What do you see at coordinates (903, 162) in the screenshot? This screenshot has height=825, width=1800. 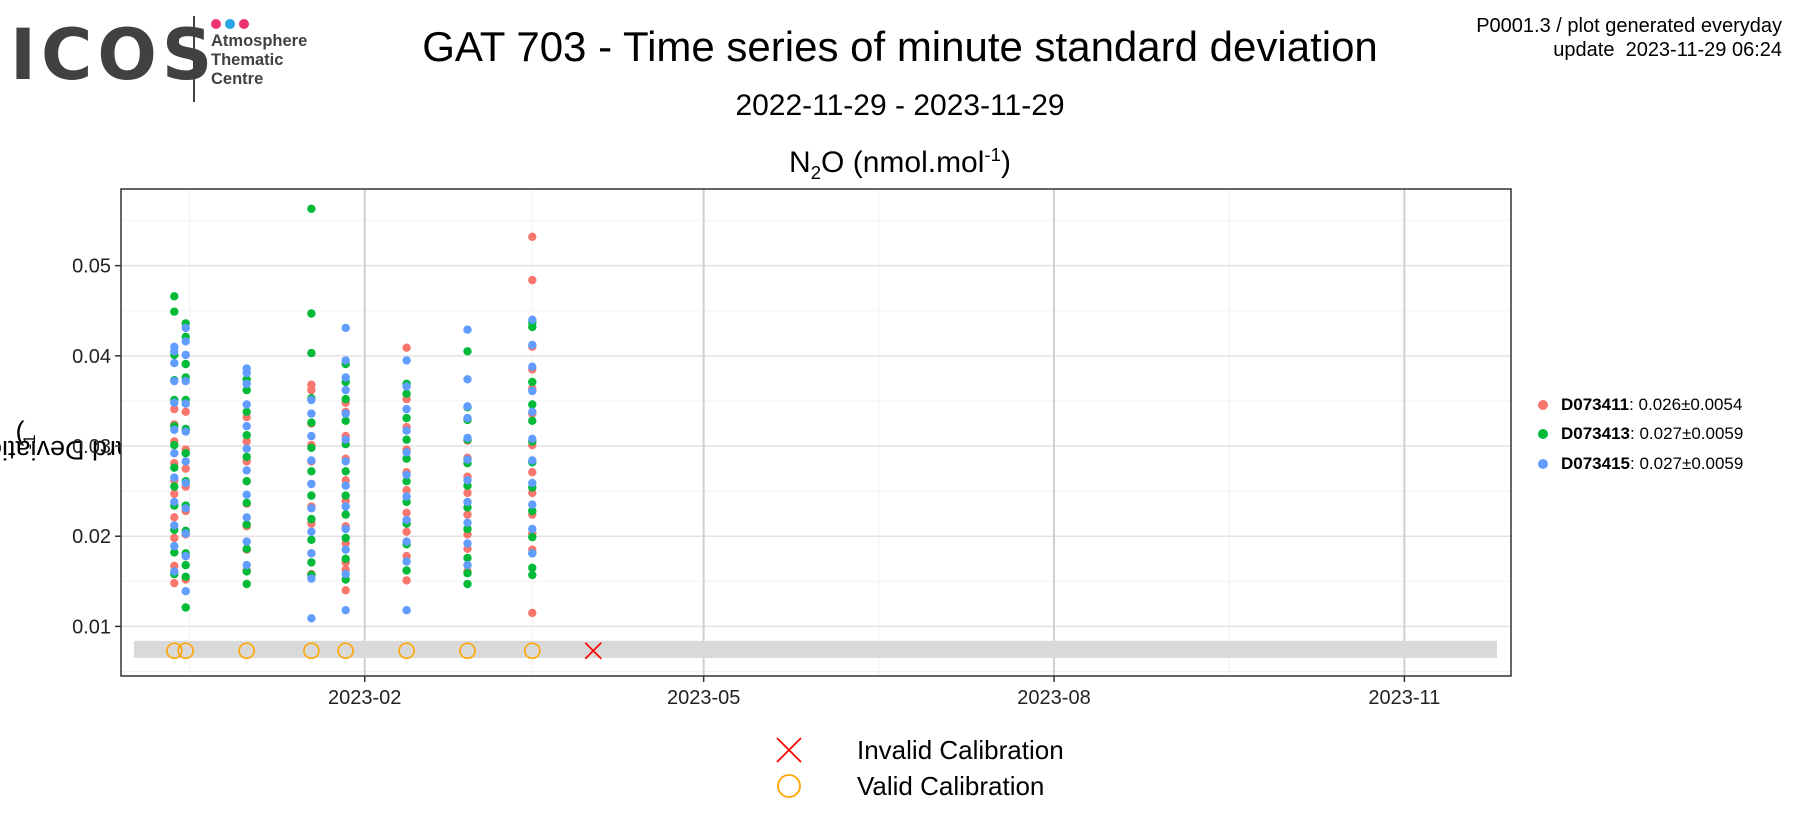 I see `chart-title-unit: O (nmol.mol` at bounding box center [903, 162].